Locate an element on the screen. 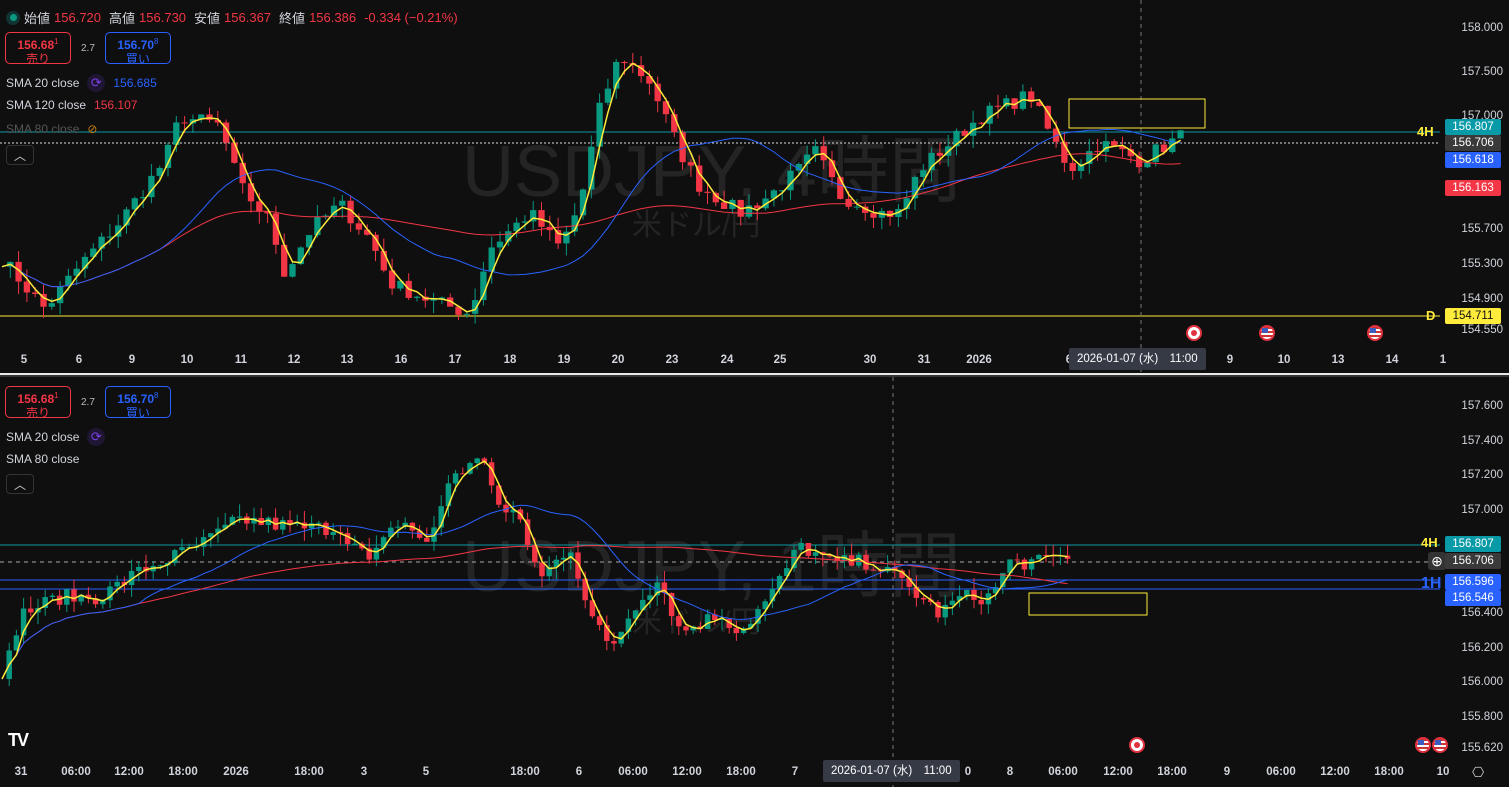  pane-divider is located at coordinates (754, 375).